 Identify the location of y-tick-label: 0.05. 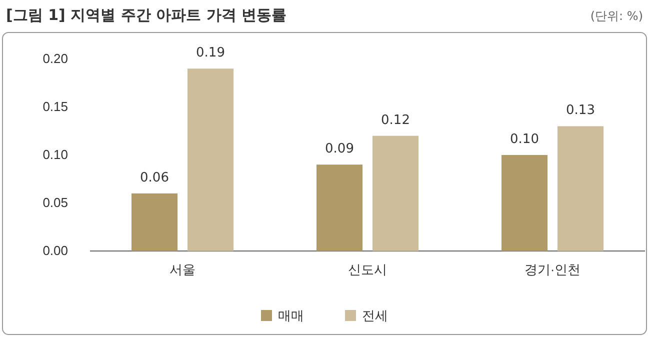
(55, 202).